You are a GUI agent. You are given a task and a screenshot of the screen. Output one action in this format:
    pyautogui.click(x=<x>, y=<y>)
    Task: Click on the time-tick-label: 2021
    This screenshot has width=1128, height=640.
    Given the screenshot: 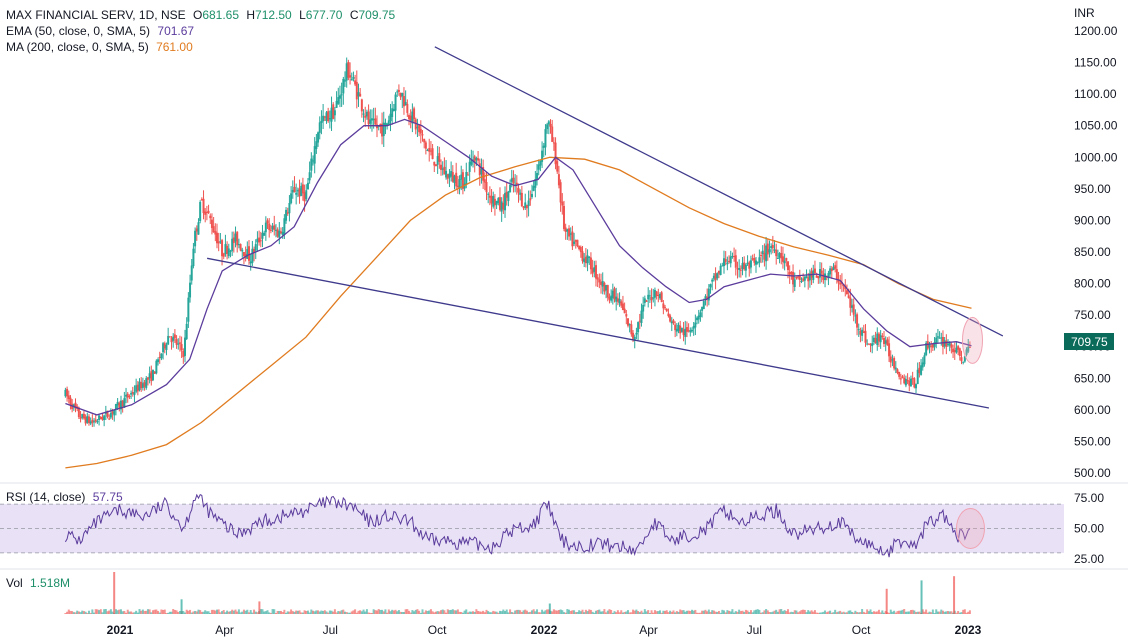 What is the action you would take?
    pyautogui.click(x=120, y=630)
    